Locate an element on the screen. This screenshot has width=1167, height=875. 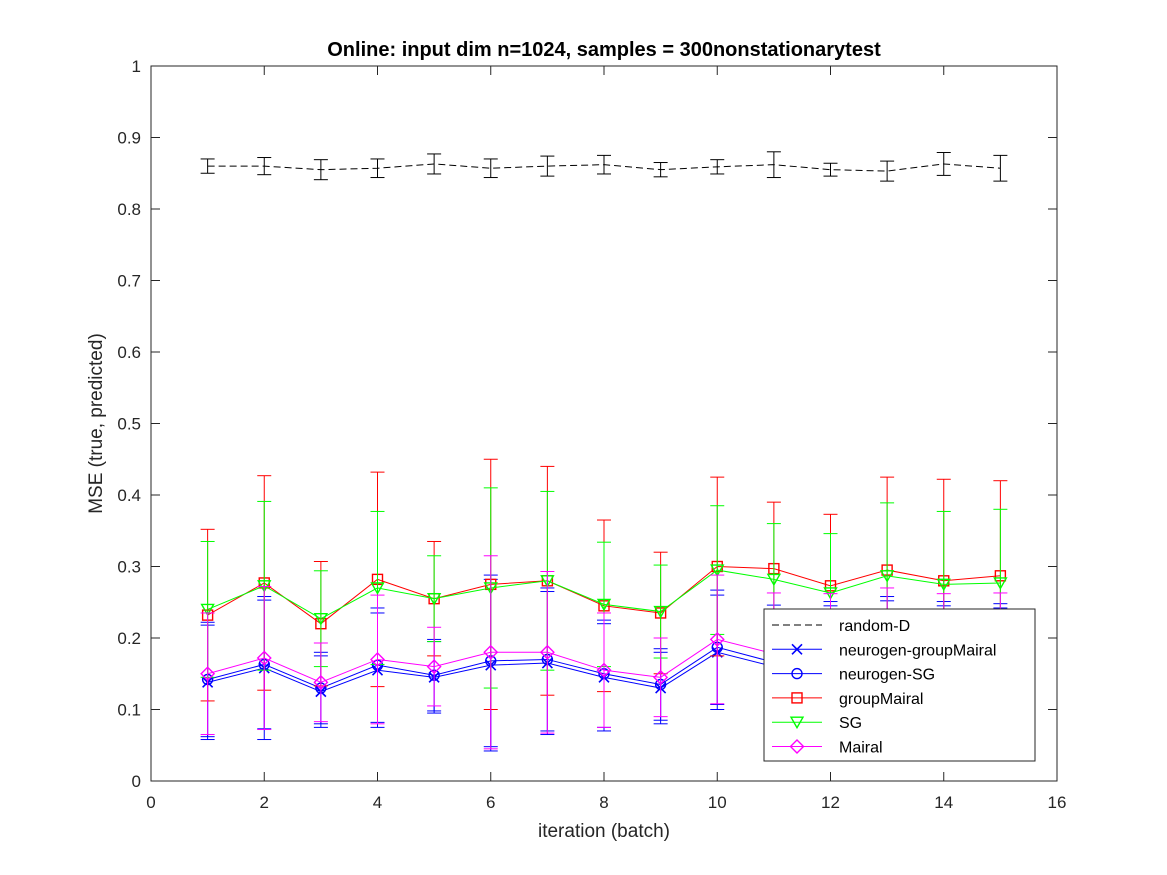
legend-entry-4: SG is located at coordinates (817, 723).